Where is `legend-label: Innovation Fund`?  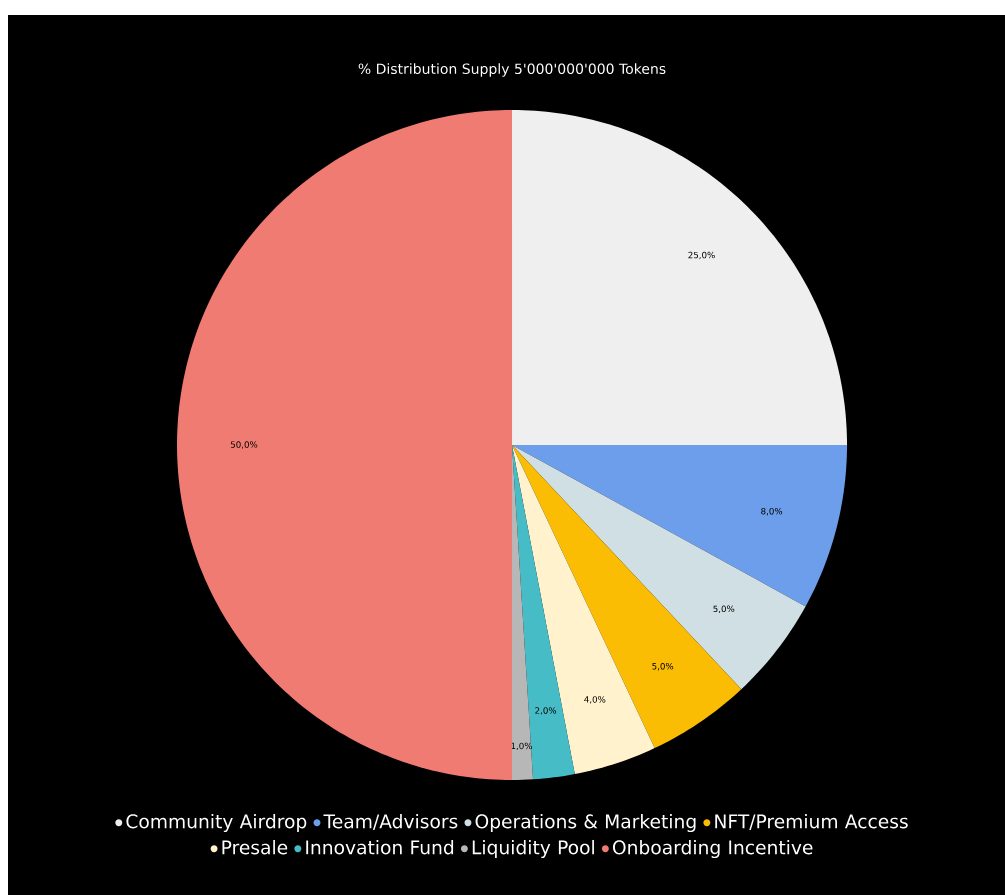
legend-label: Innovation Fund is located at coordinates (380, 847).